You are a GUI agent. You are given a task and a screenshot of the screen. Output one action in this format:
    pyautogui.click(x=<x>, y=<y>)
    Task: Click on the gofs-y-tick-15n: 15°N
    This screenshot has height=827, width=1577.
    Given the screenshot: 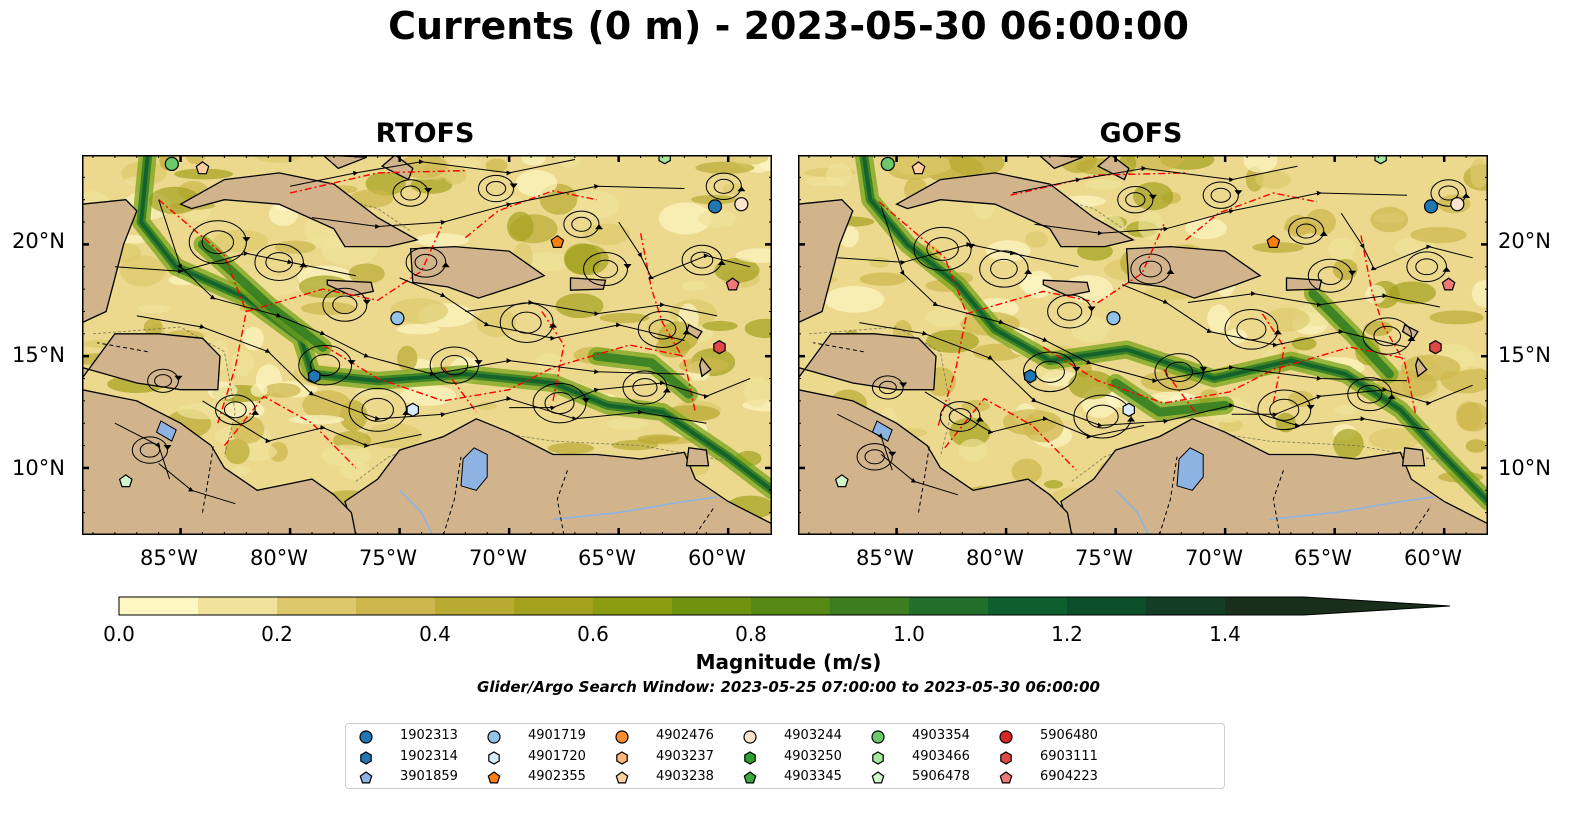 What is the action you would take?
    pyautogui.click(x=1524, y=355)
    